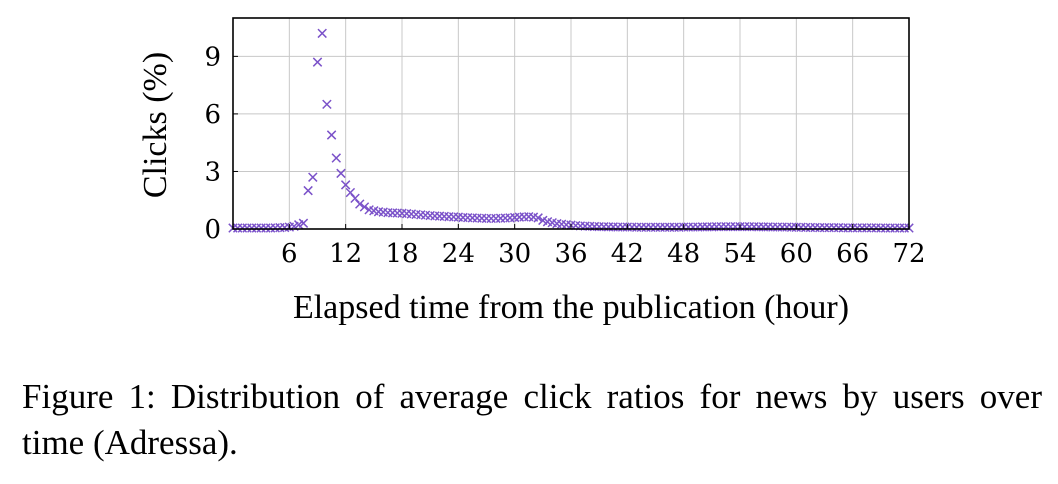  I want to click on x-tick-label: 54, so click(739, 254).